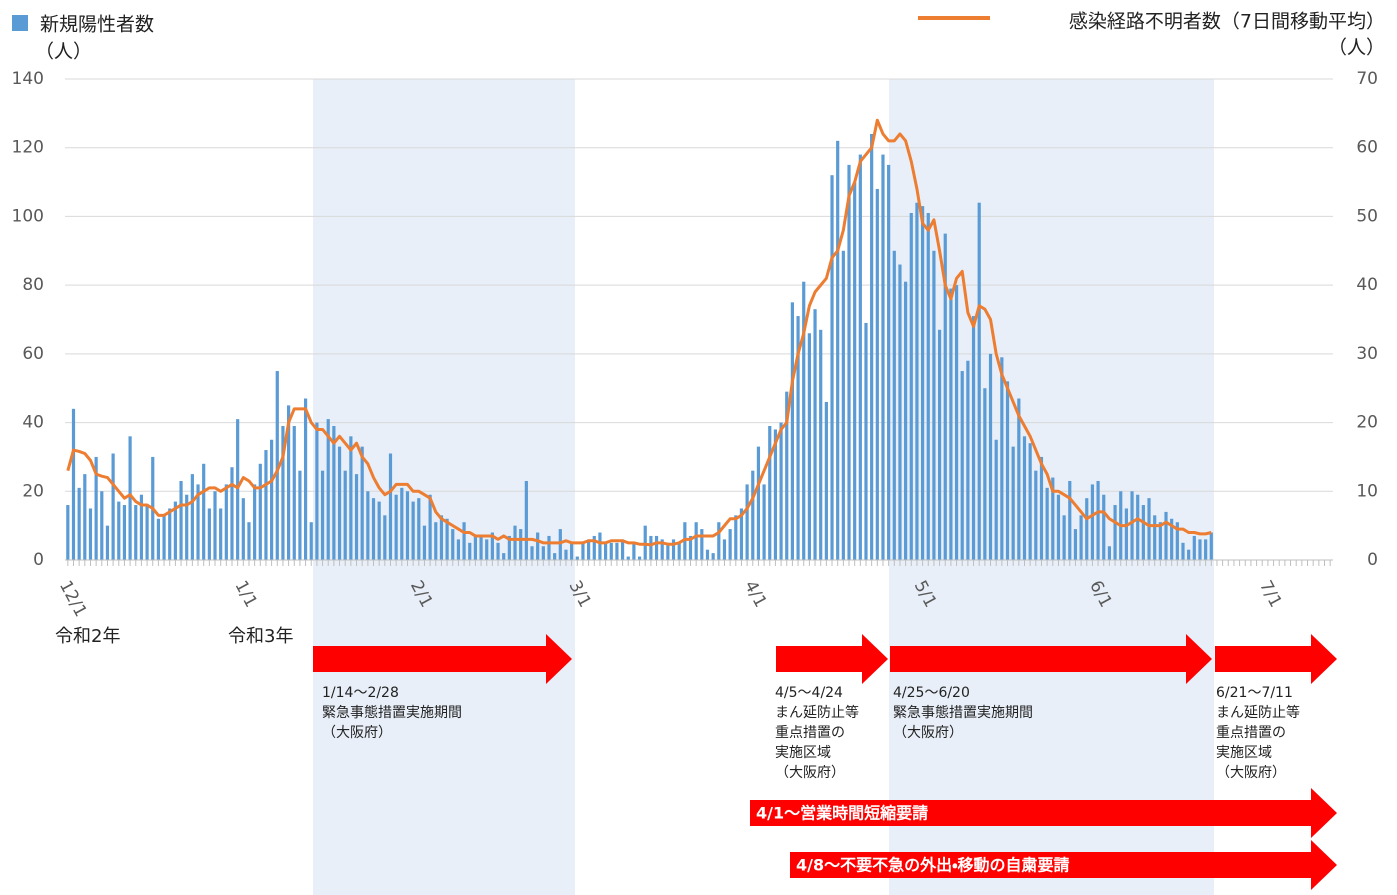  I want to click on period-note: まん延防止等, so click(817, 712).